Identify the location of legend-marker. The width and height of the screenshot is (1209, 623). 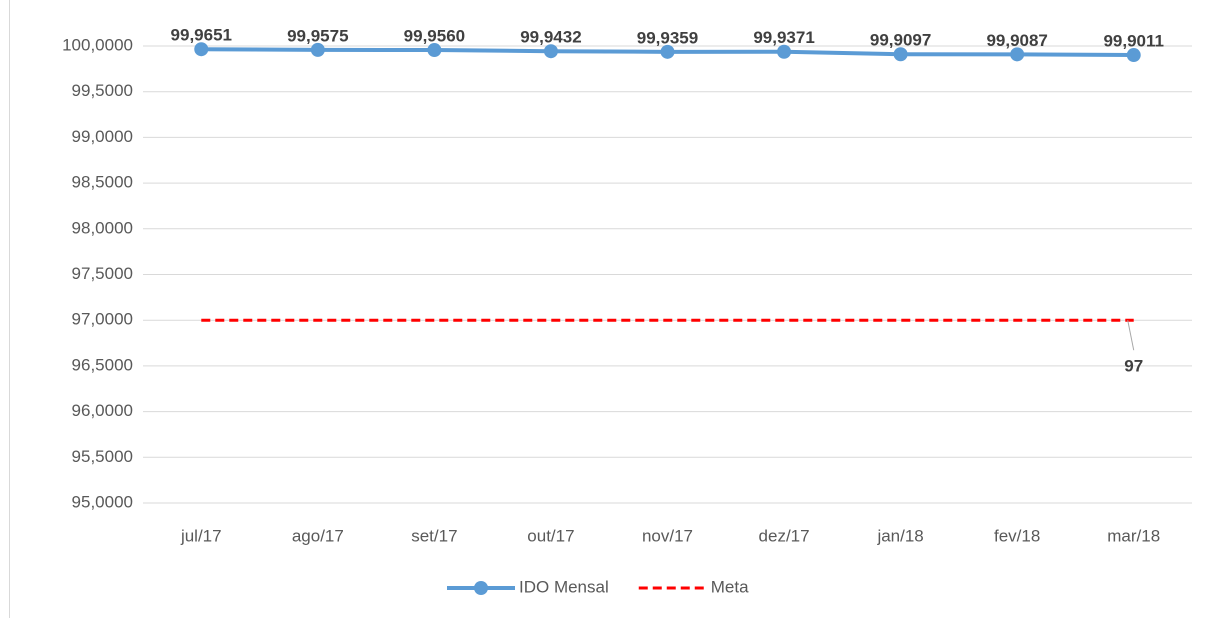
(481, 588).